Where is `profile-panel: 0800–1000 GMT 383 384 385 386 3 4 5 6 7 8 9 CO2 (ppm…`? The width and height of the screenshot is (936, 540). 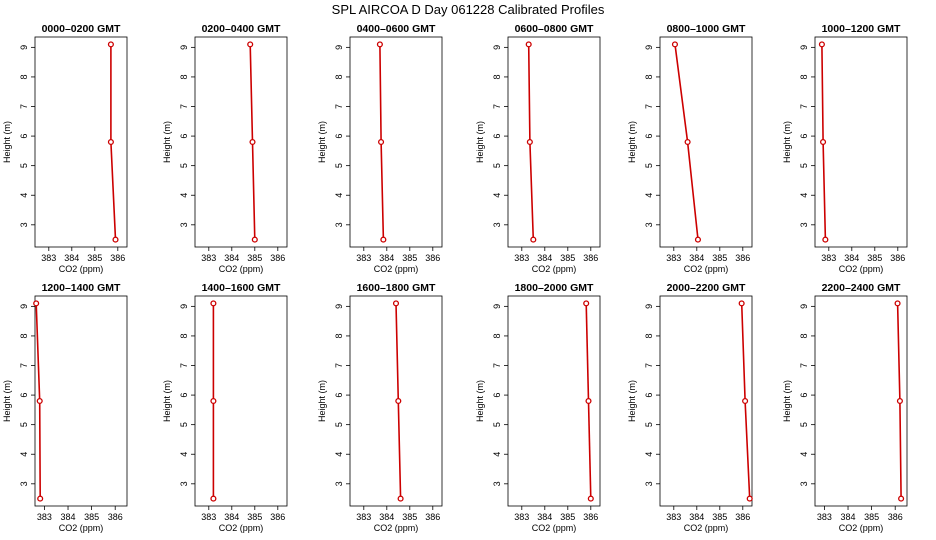 profile-panel: 0800–1000 GMT 383 384 385 386 3 4 5 6 7 8 9 CO2 (ppm… is located at coordinates (690, 148).